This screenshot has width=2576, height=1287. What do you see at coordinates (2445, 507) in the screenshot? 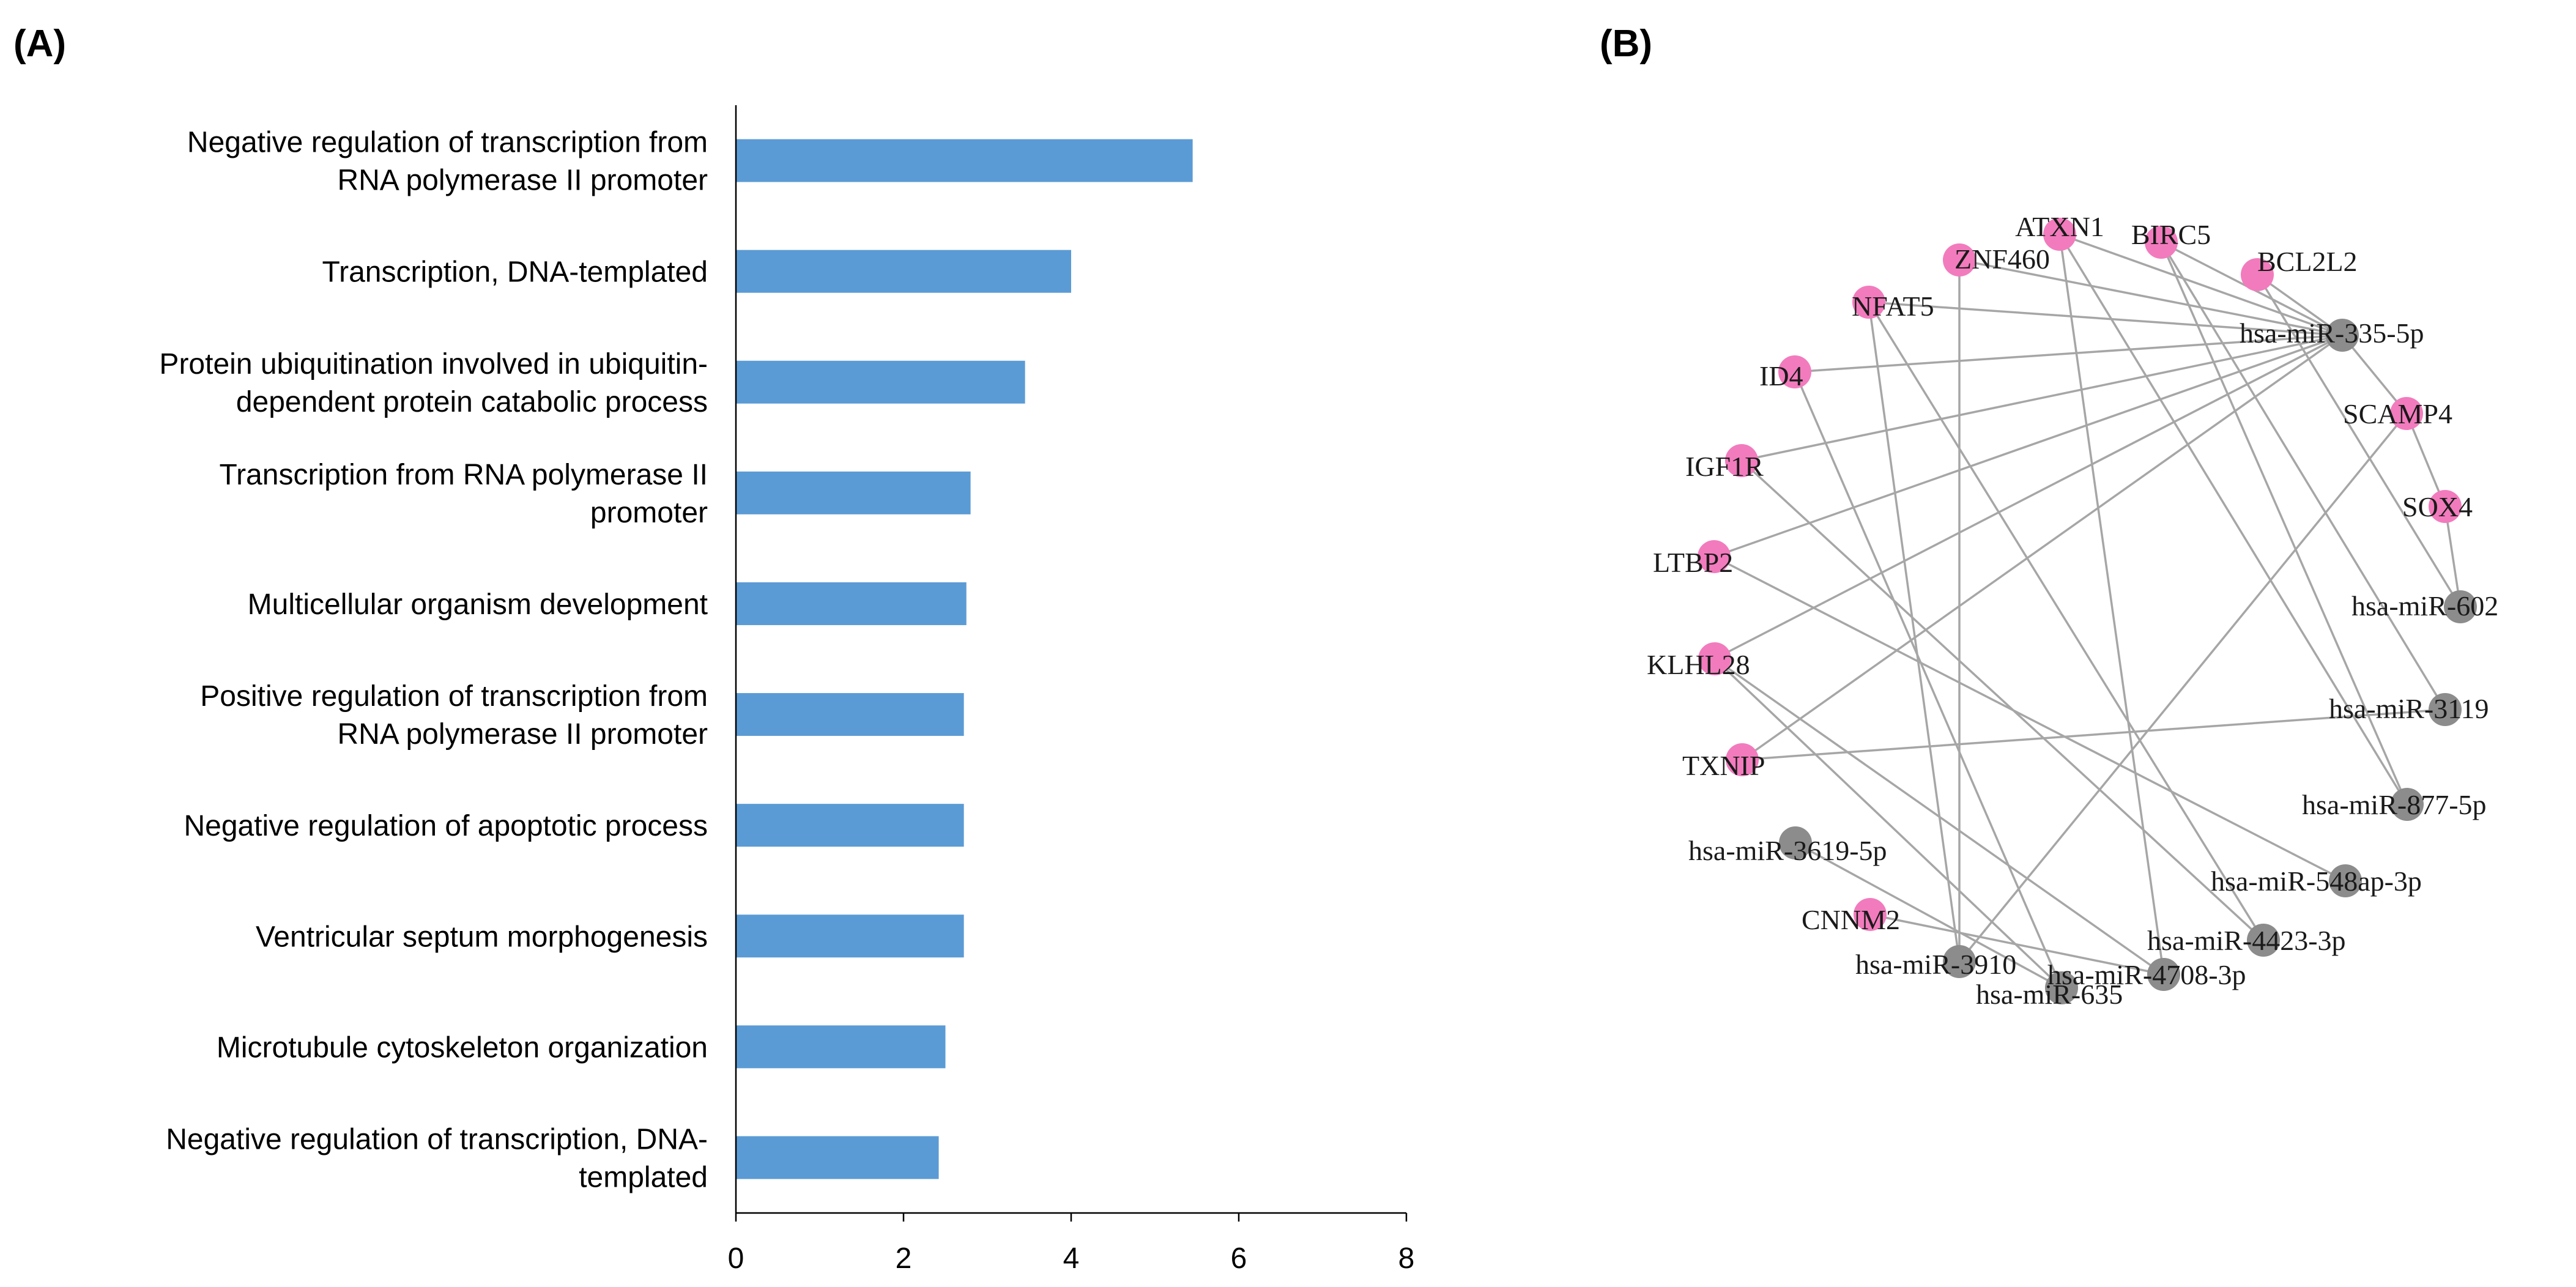
I see `gene-node-sox4` at bounding box center [2445, 507].